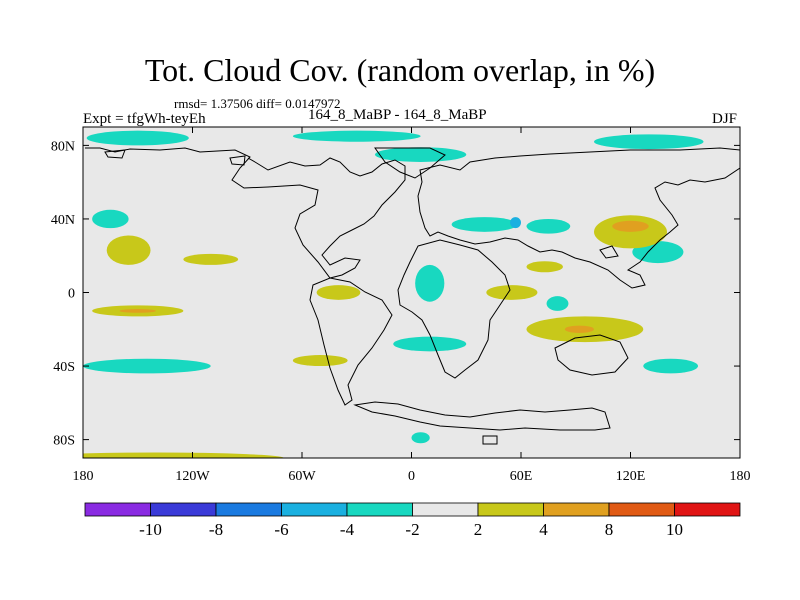  What do you see at coordinates (411, 476) in the screenshot?
I see `x-tick-label: 0` at bounding box center [411, 476].